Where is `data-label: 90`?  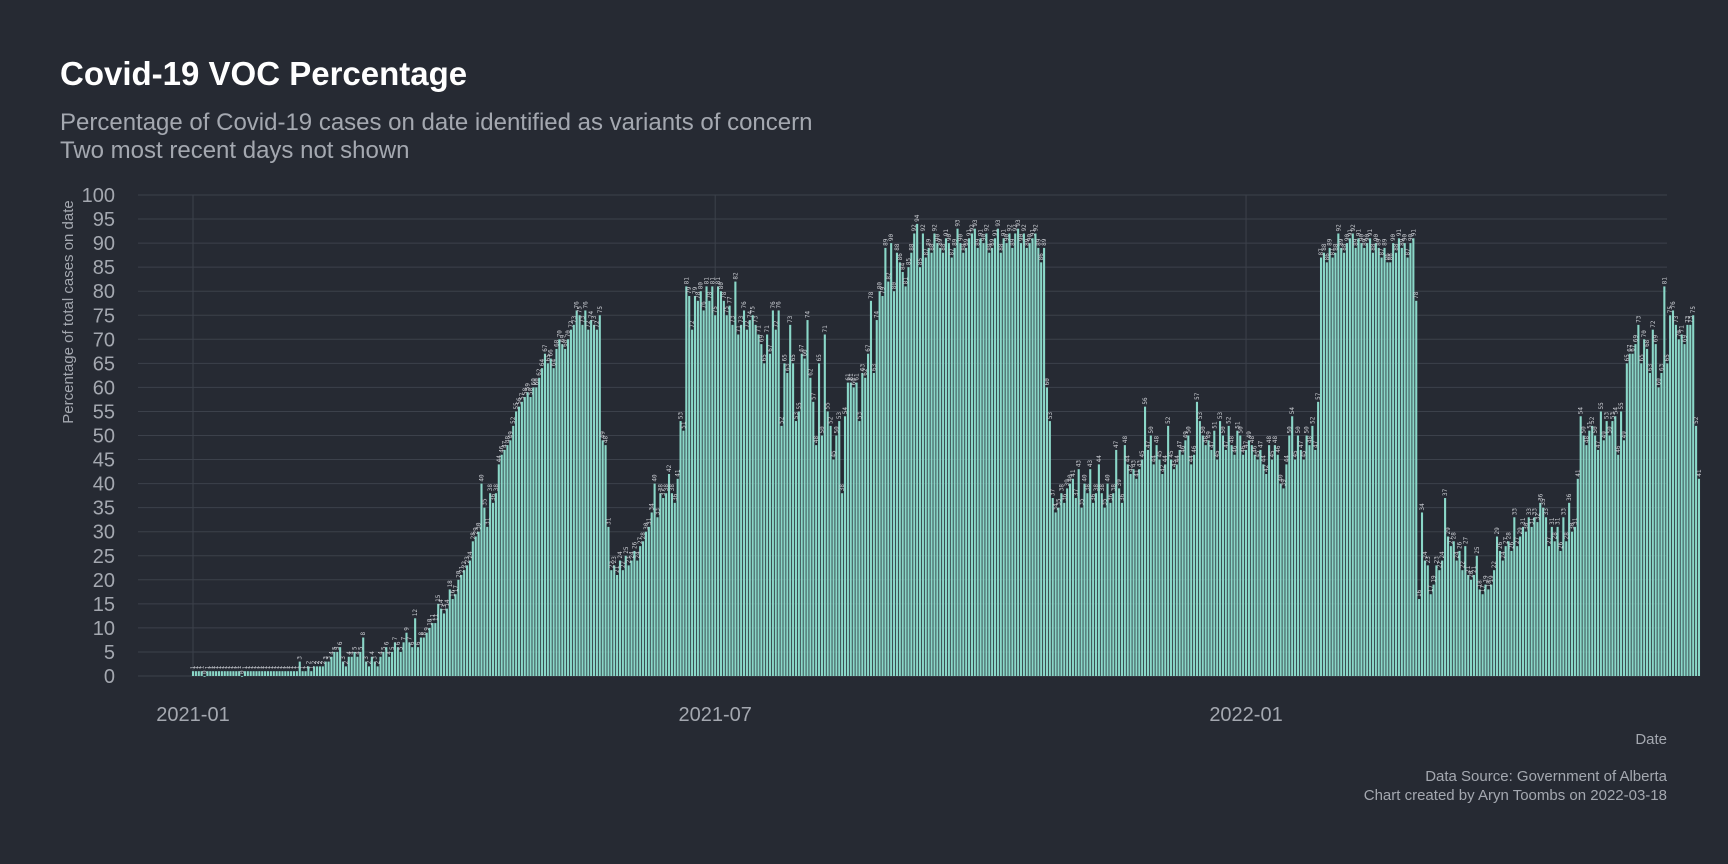 data-label: 90 is located at coordinates (1376, 237).